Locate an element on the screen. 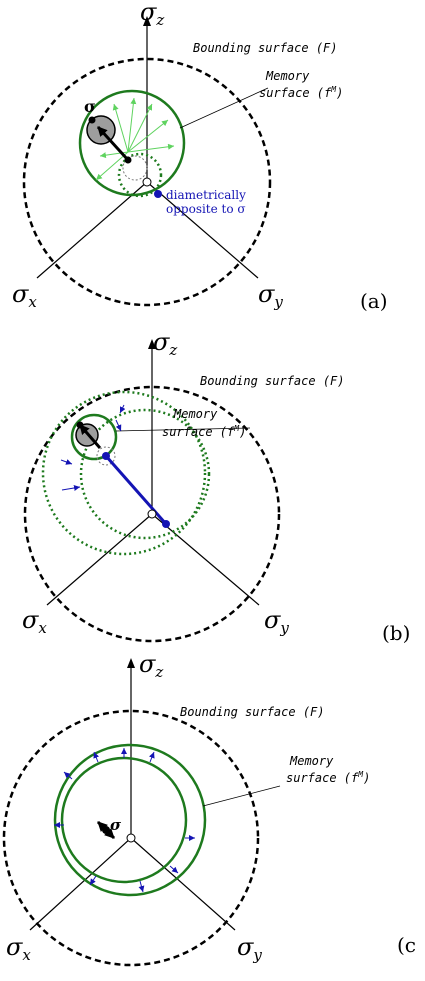 The width and height of the screenshot is (425, 981). memory-surface-label-line1-b: Memory is located at coordinates (195, 414).